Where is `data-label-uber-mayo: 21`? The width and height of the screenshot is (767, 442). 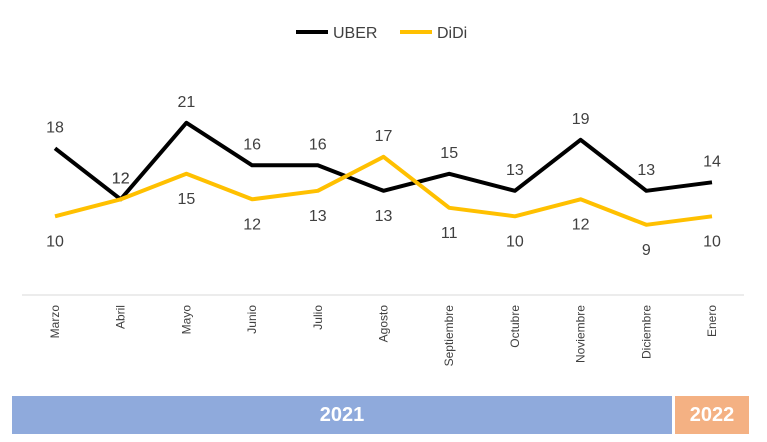
data-label-uber-mayo: 21 is located at coordinates (187, 102).